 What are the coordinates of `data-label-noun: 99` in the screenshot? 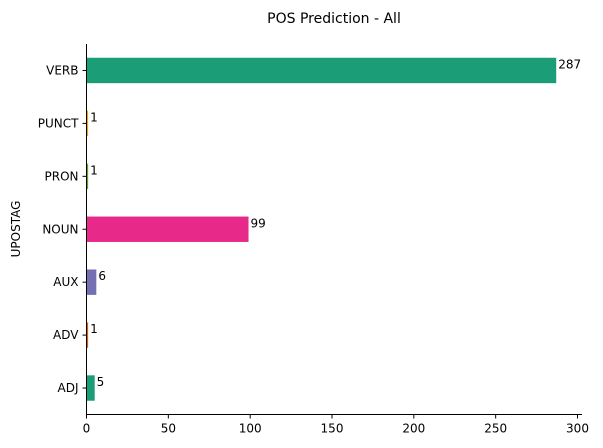 It's located at (258, 223).